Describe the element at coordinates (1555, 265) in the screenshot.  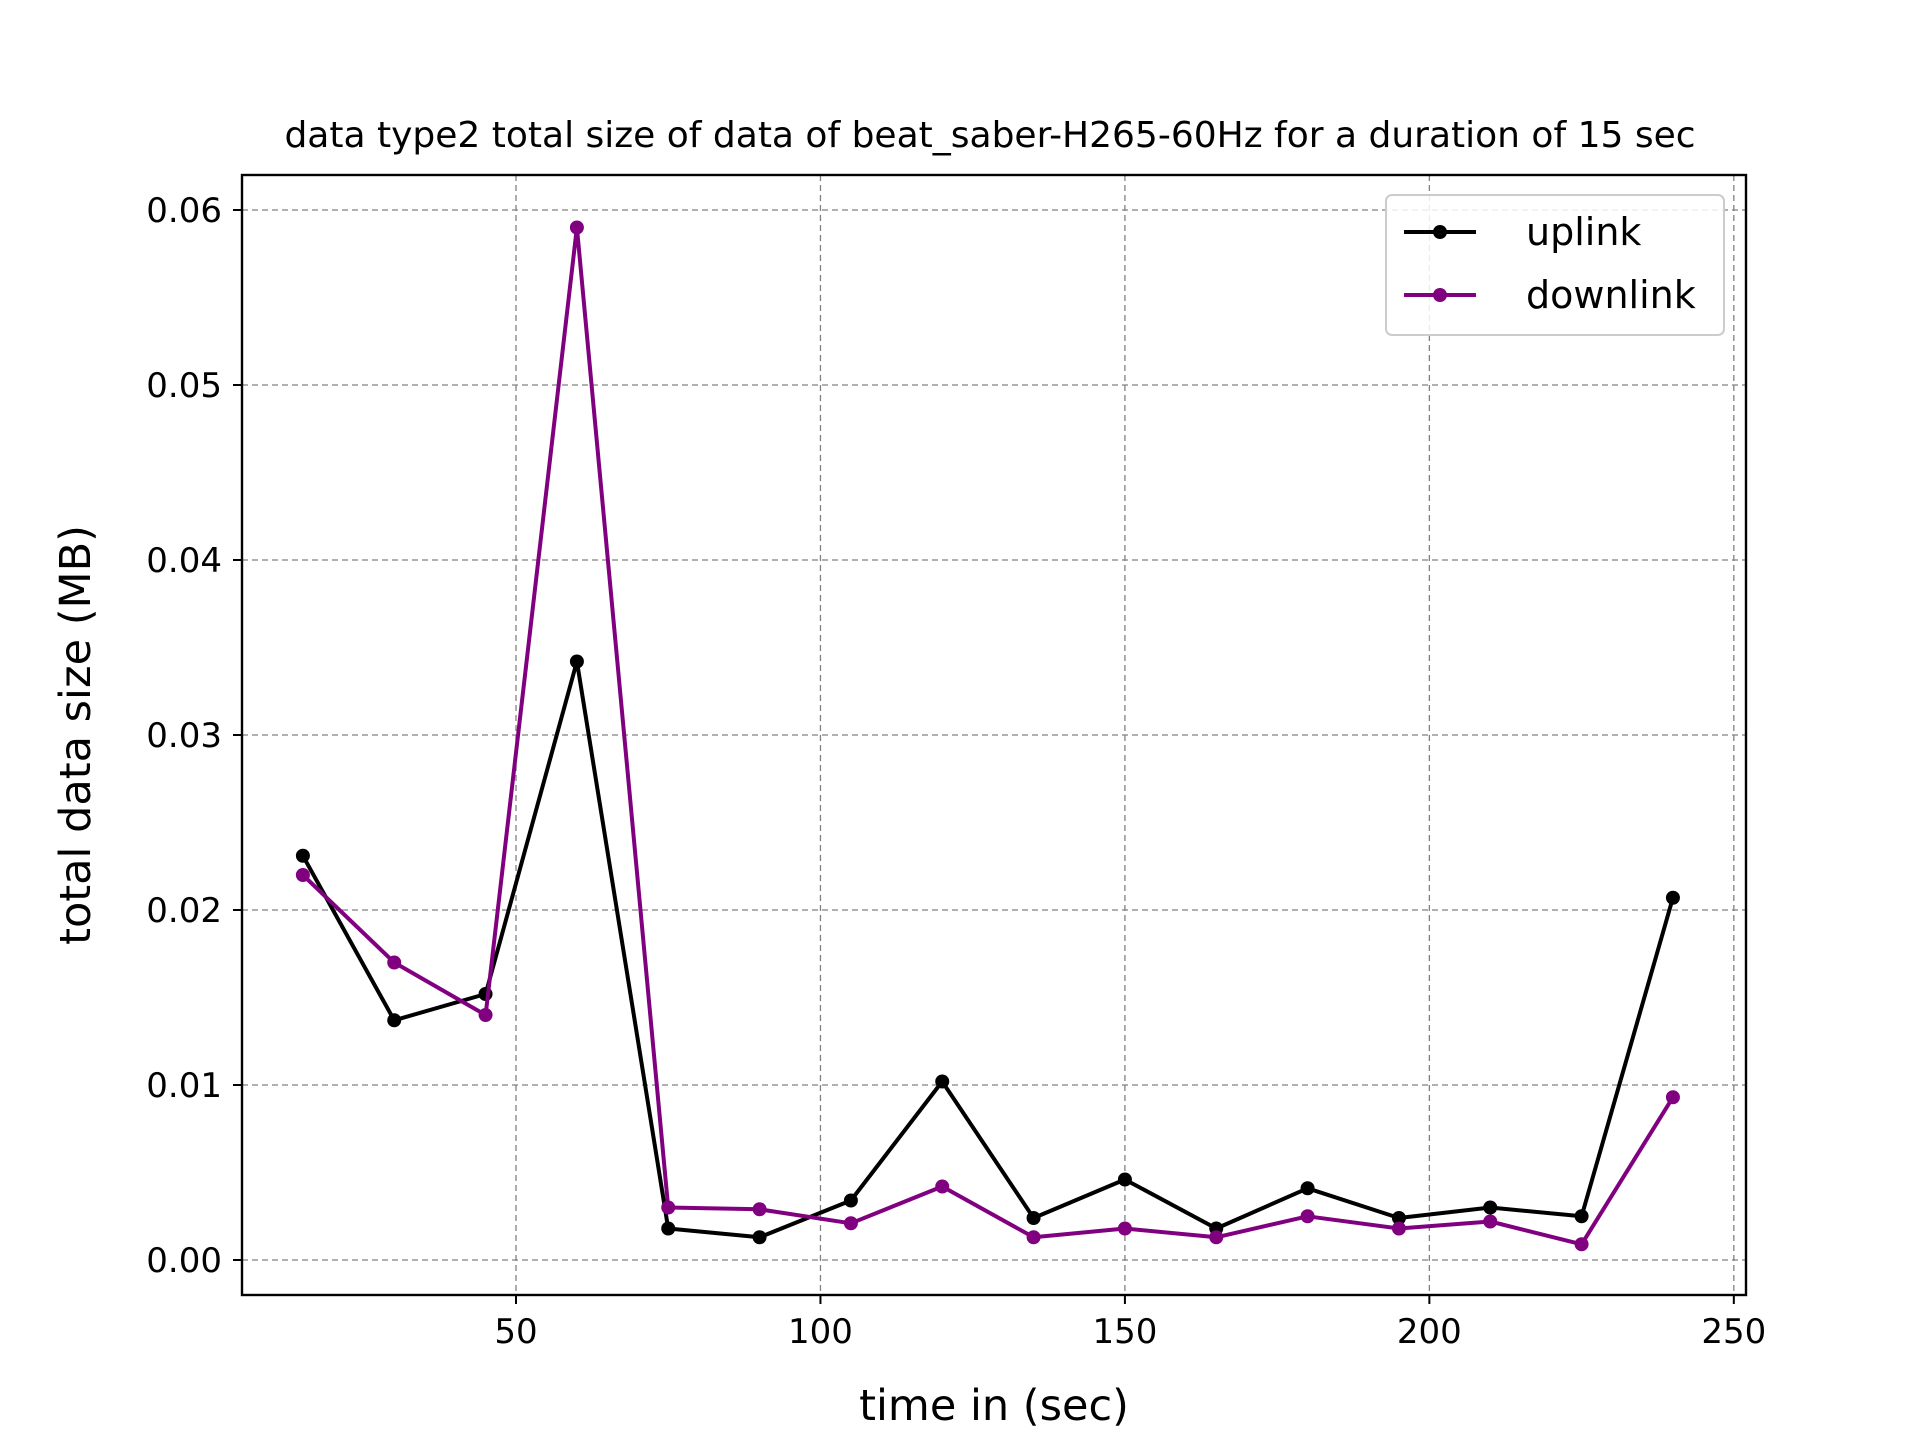
I see `legend: uplink downlink` at that location.